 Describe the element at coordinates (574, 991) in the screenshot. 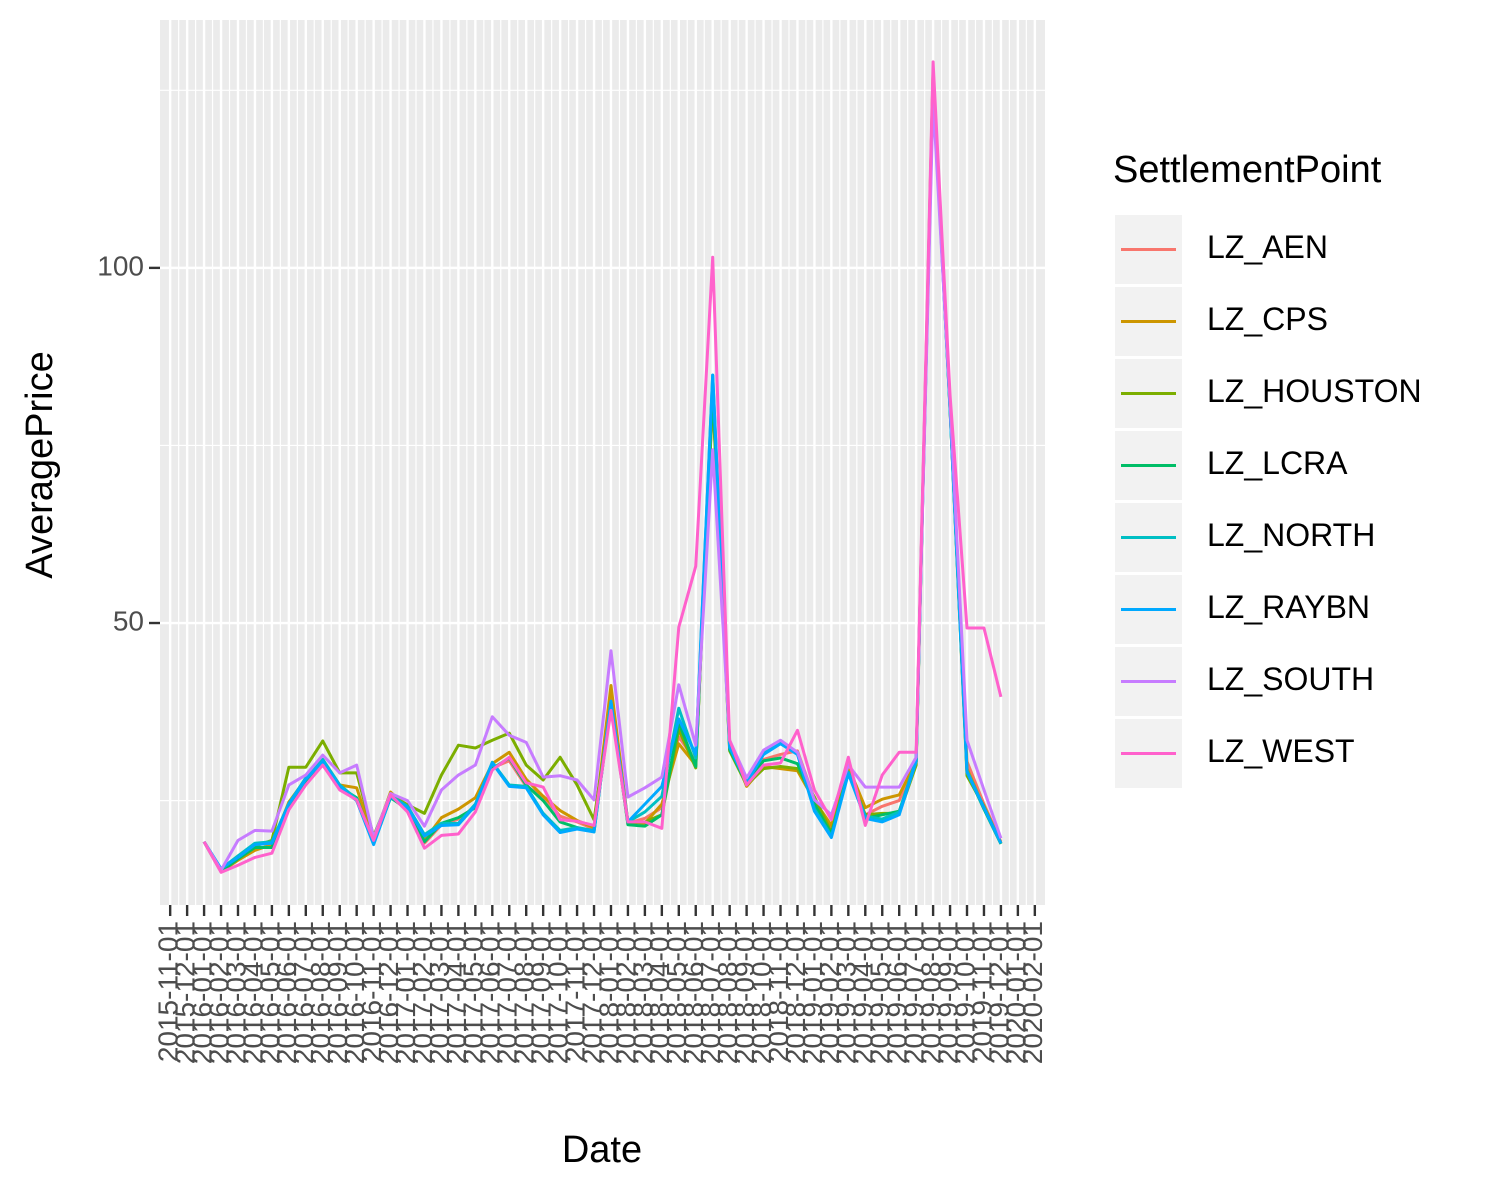

I see `x-tick-label: 2017-11-01` at that location.